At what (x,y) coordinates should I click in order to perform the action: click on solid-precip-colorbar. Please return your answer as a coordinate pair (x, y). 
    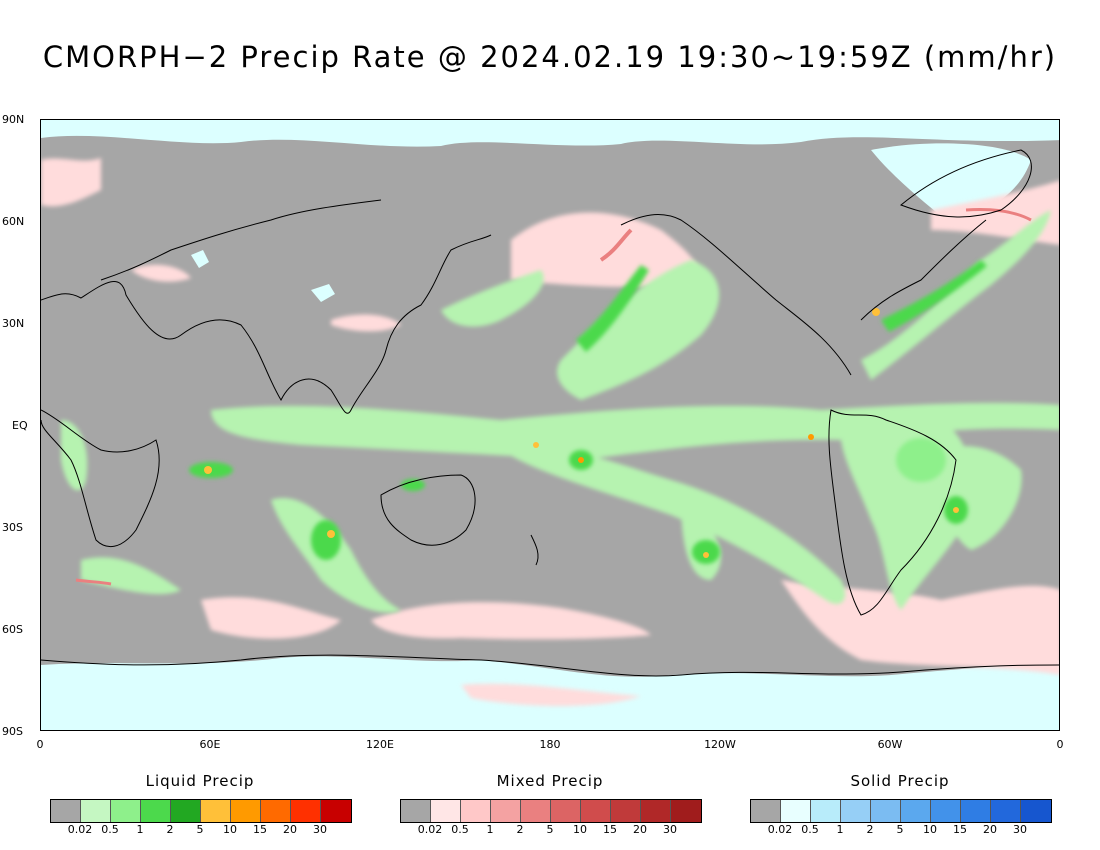
    Looking at the image, I should click on (901, 811).